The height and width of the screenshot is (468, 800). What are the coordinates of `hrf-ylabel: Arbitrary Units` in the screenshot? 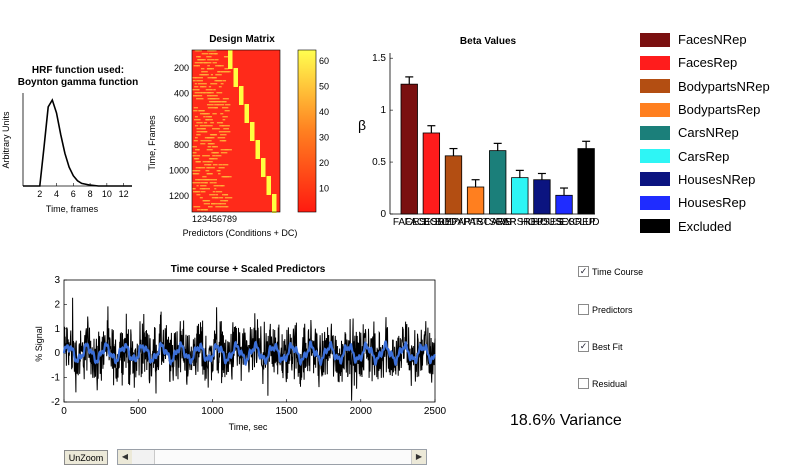 It's located at (6, 140).